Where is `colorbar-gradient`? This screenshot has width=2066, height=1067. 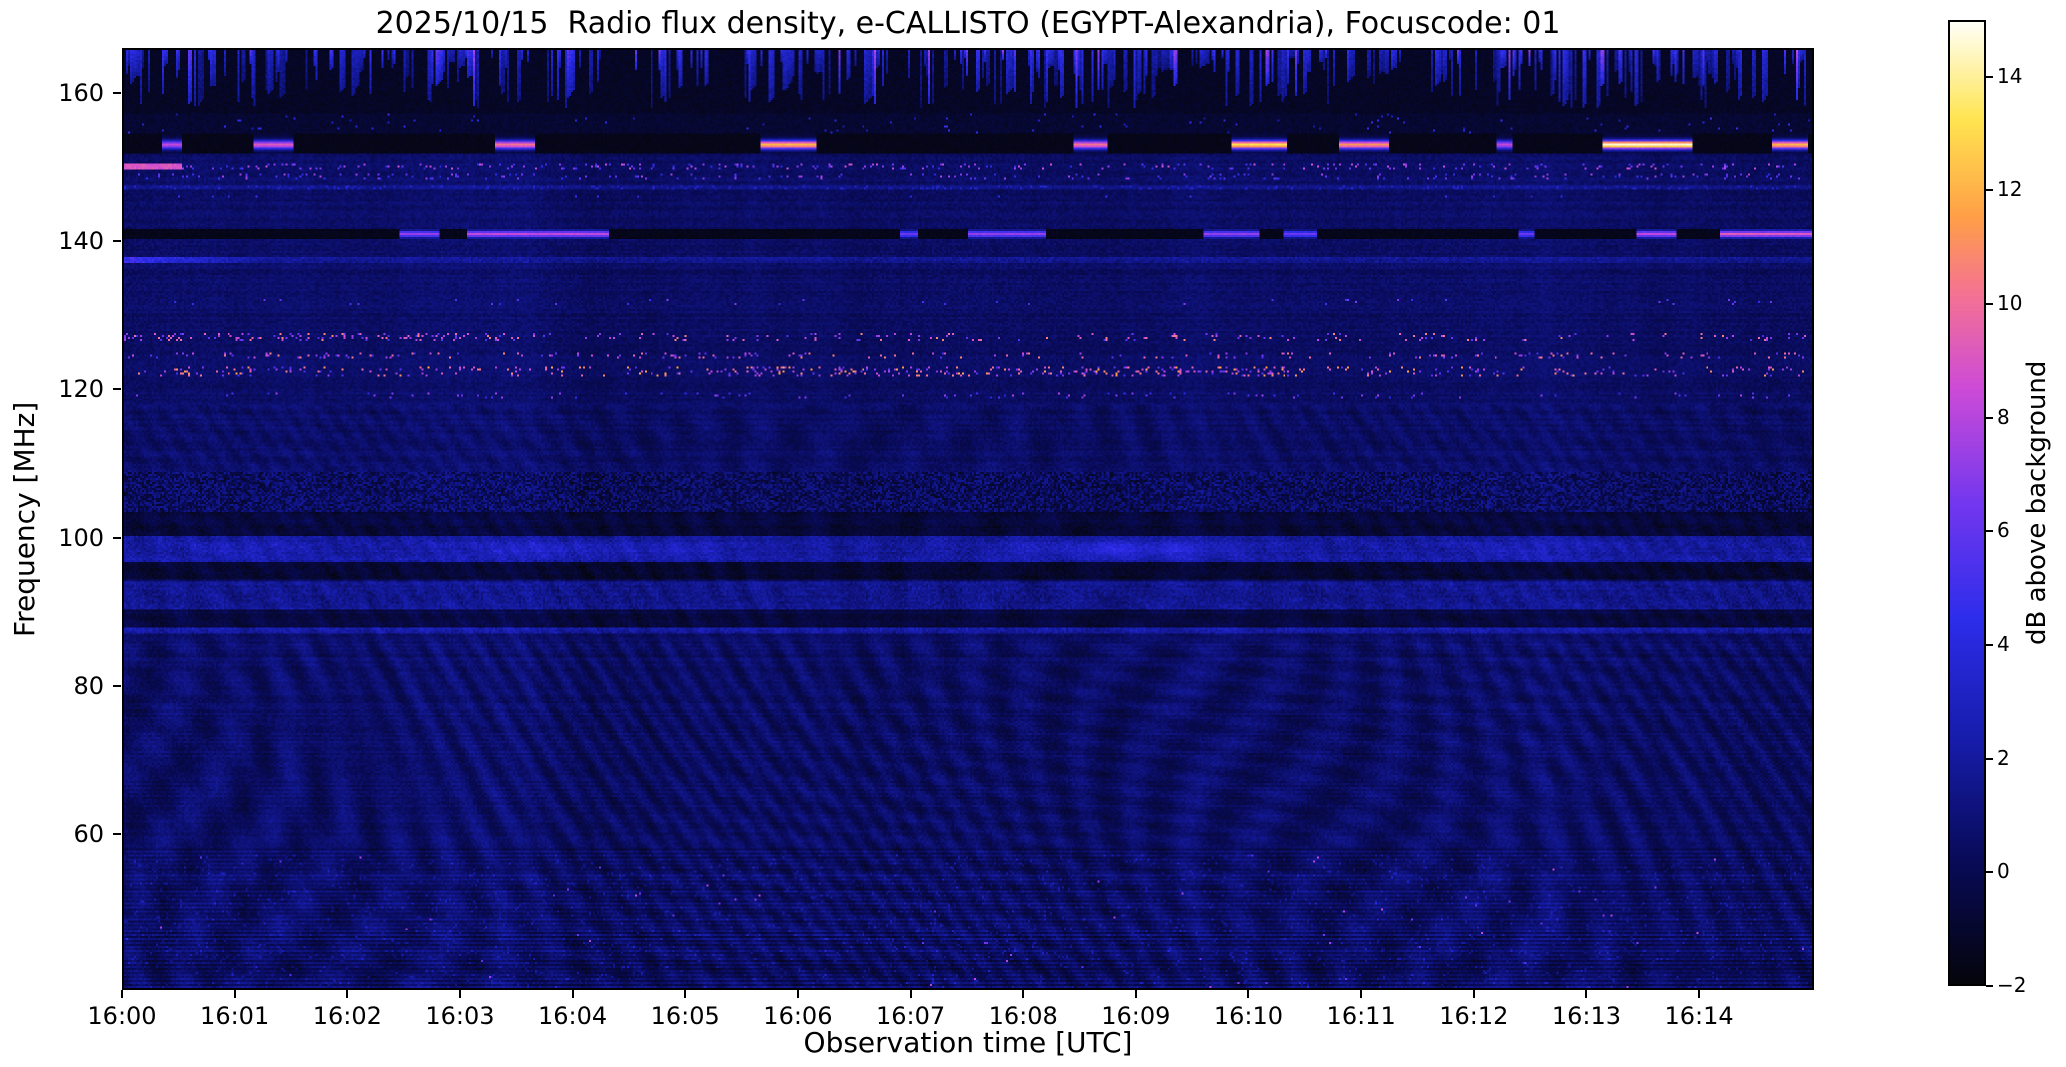 colorbar-gradient is located at coordinates (1967, 503).